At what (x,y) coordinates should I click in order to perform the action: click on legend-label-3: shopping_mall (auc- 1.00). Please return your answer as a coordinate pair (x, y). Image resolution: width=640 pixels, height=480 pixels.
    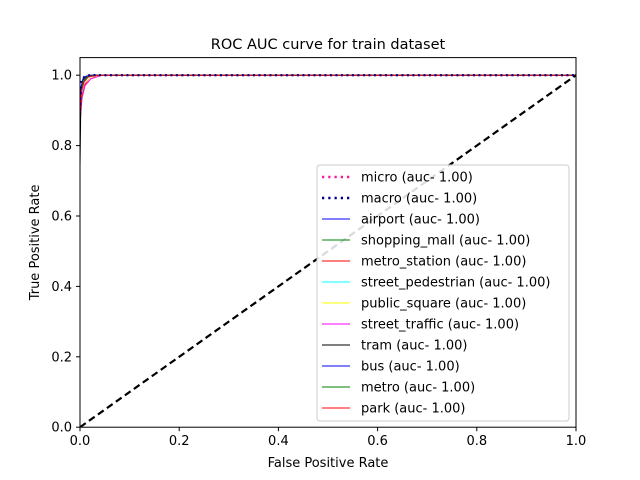
    Looking at the image, I should click on (445, 241).